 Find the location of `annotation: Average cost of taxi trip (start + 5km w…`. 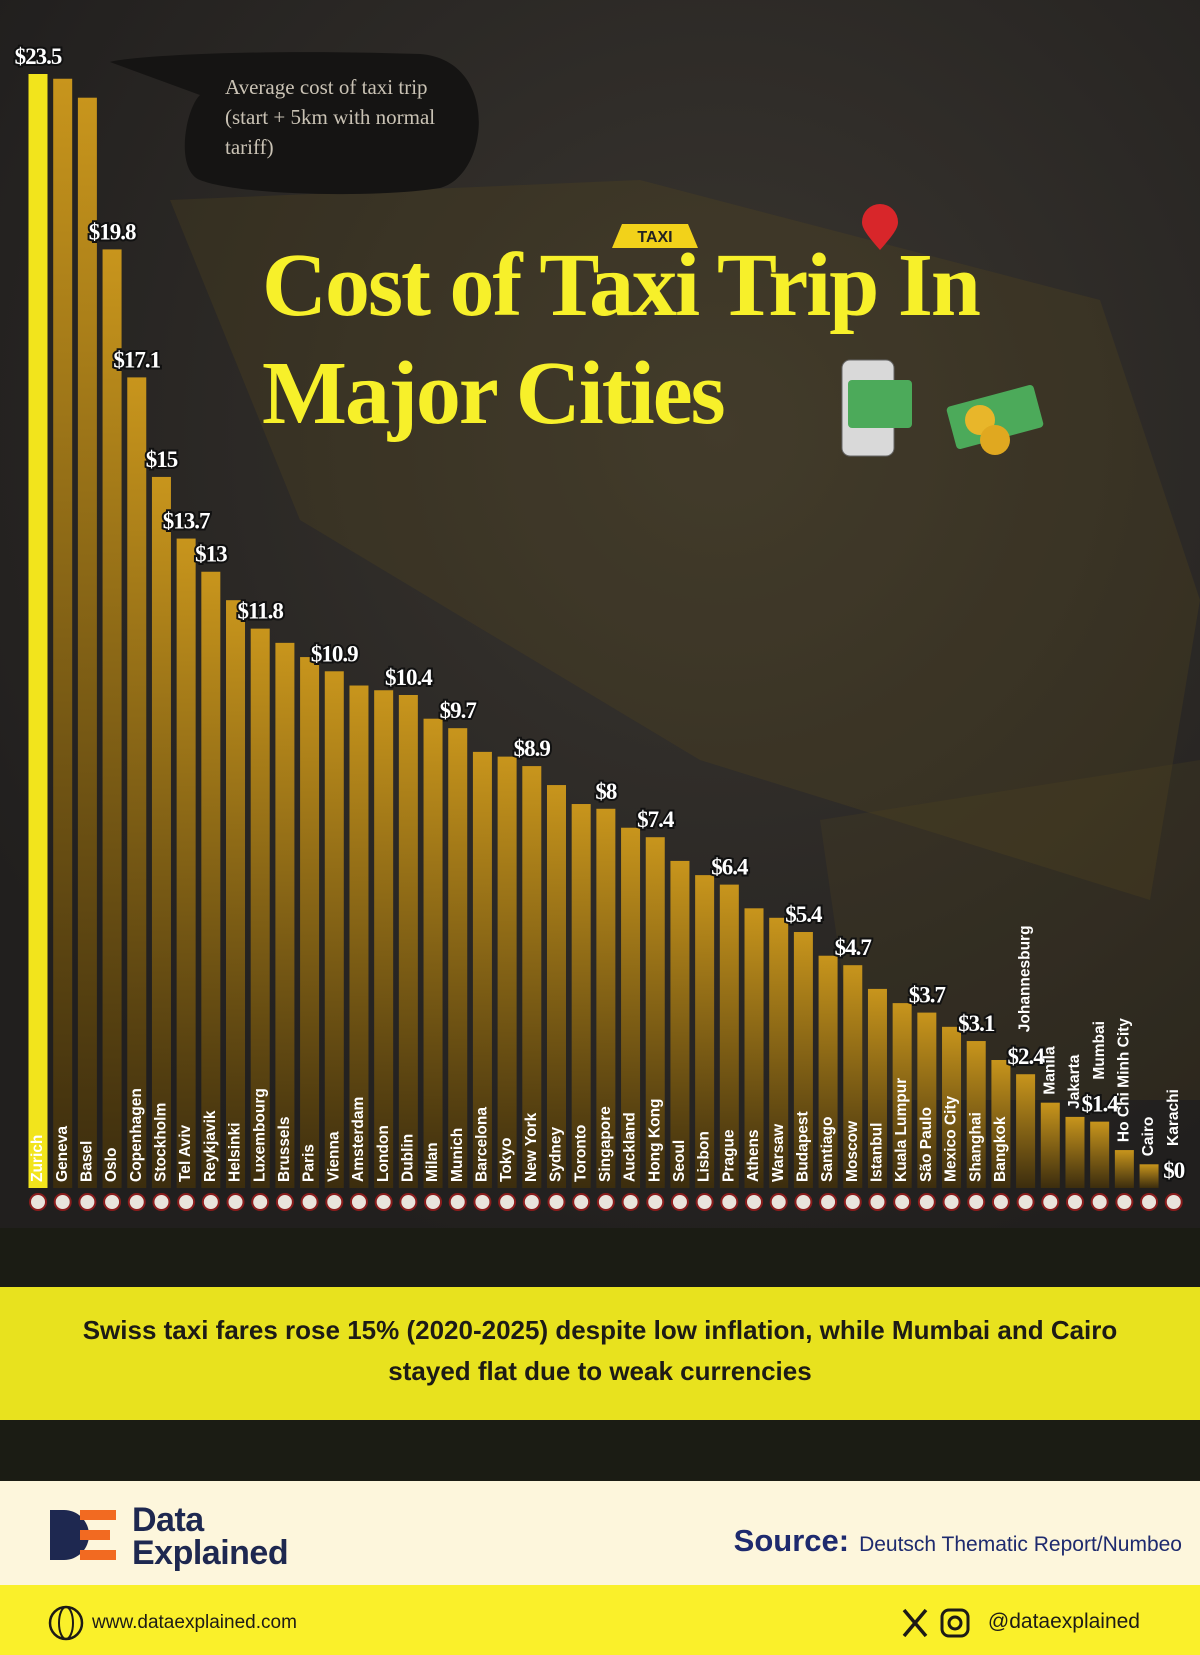

annotation: Average cost of taxi trip (start + 5km w… is located at coordinates (330, 117).